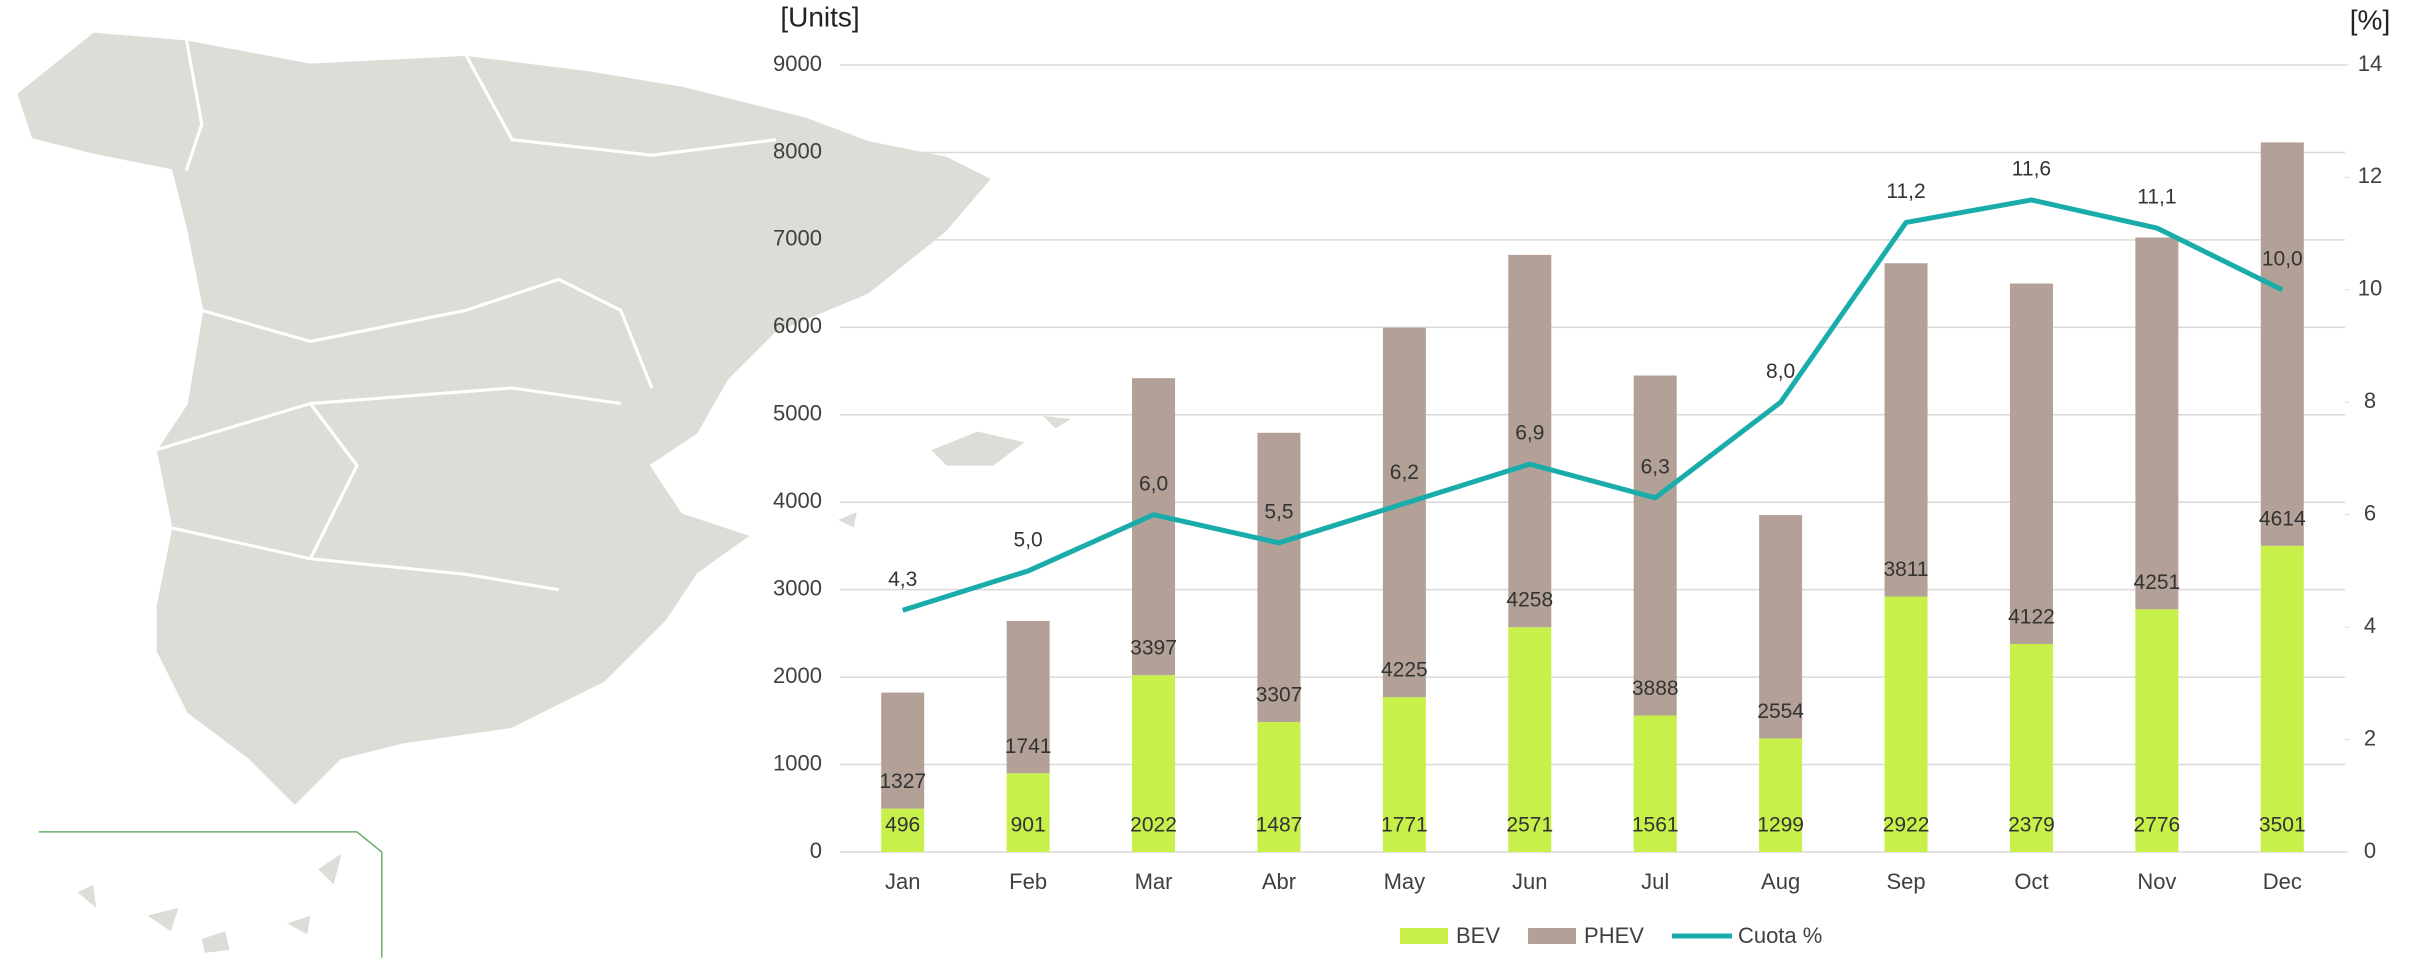  What do you see at coordinates (1655, 825) in the screenshot?
I see `data-label: 1561` at bounding box center [1655, 825].